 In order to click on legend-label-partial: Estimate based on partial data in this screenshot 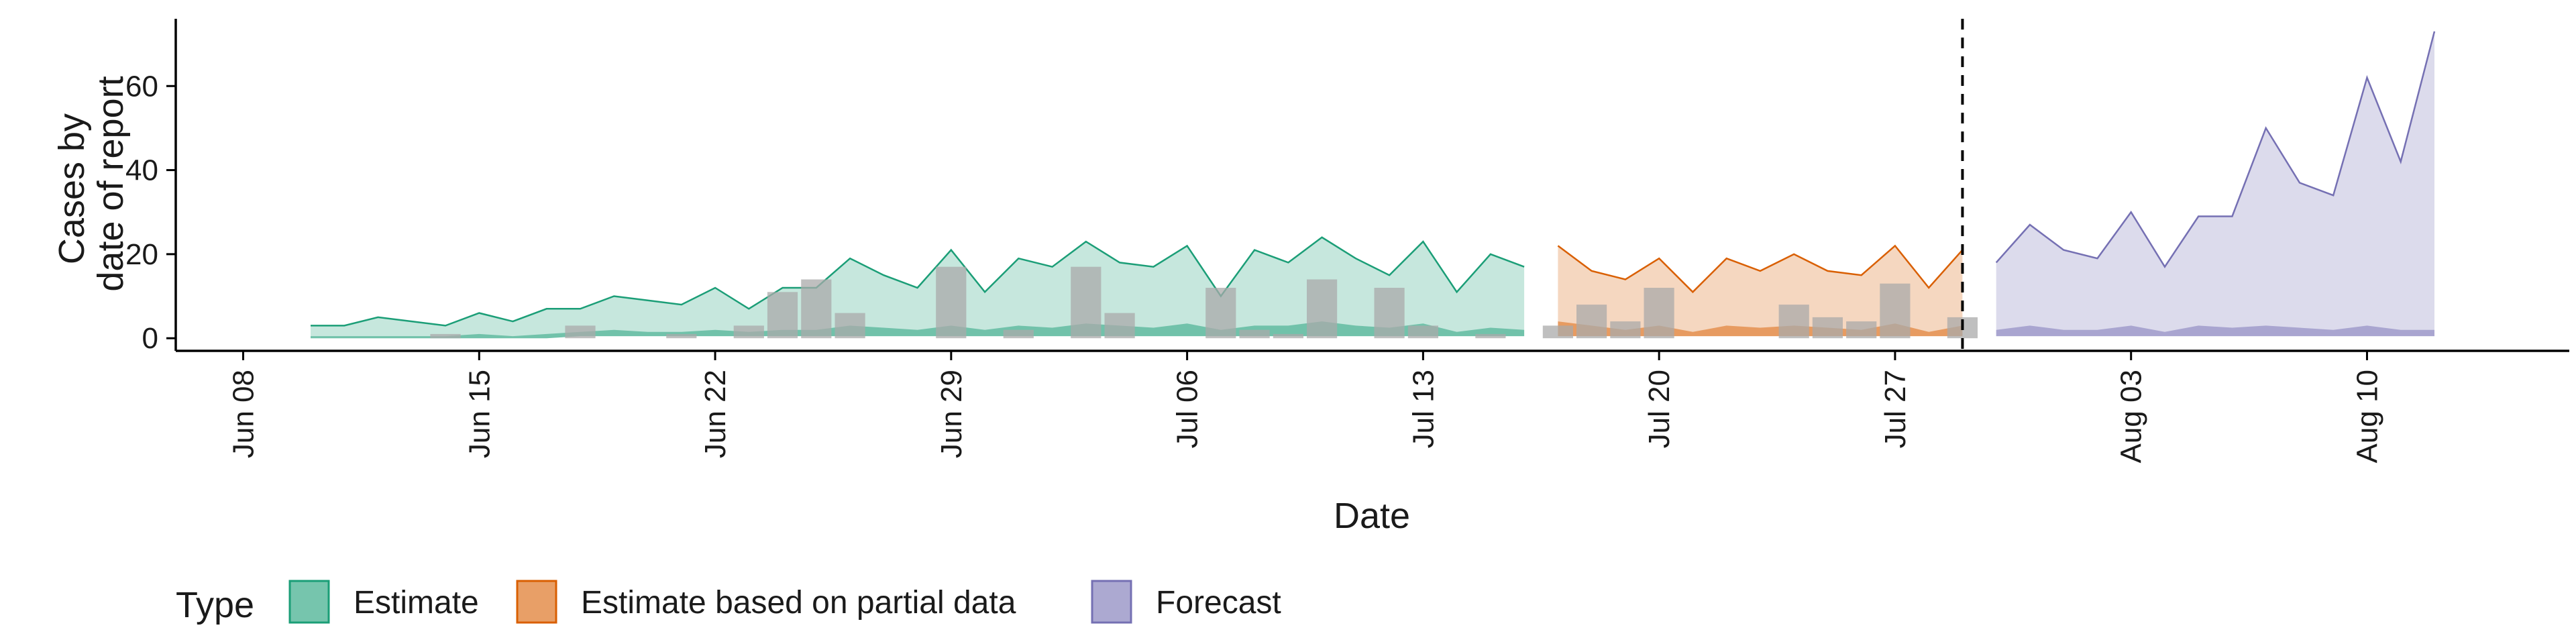, I will do `click(798, 603)`.